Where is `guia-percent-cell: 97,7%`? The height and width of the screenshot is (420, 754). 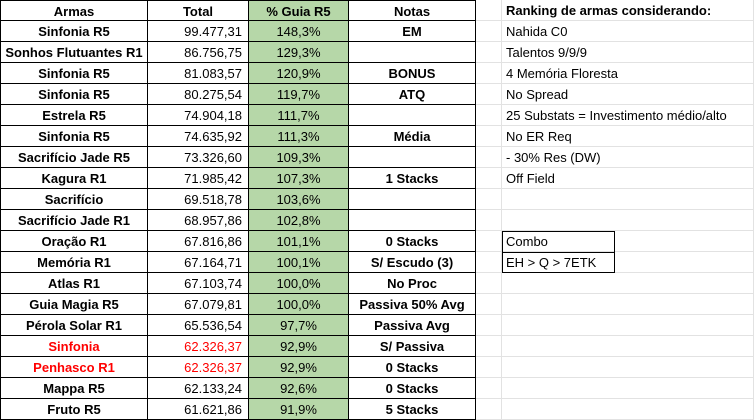
guia-percent-cell: 97,7% is located at coordinates (299, 325).